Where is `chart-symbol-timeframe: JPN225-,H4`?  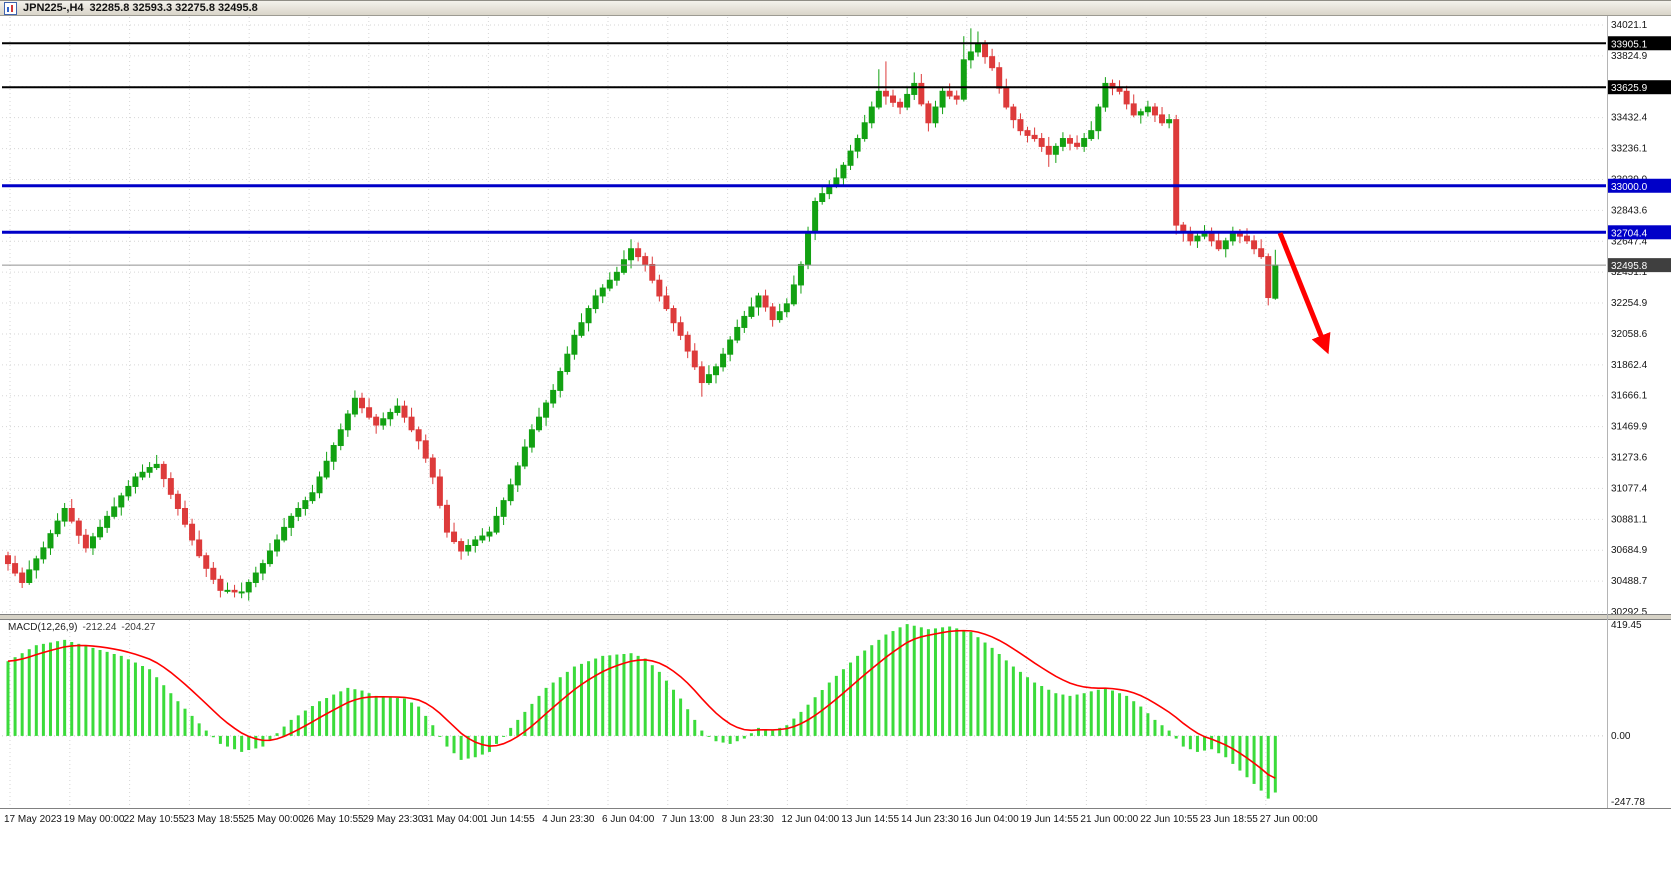 chart-symbol-timeframe: JPN225-,H4 is located at coordinates (53, 8).